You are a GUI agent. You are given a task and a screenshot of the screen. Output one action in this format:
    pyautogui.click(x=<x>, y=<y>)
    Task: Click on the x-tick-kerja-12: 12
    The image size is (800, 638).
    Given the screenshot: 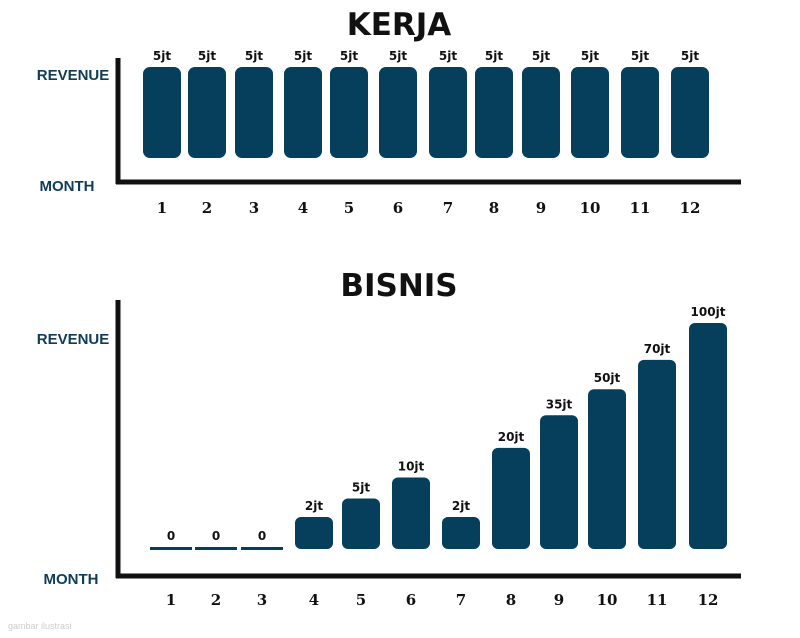 What is the action you would take?
    pyautogui.click(x=690, y=208)
    